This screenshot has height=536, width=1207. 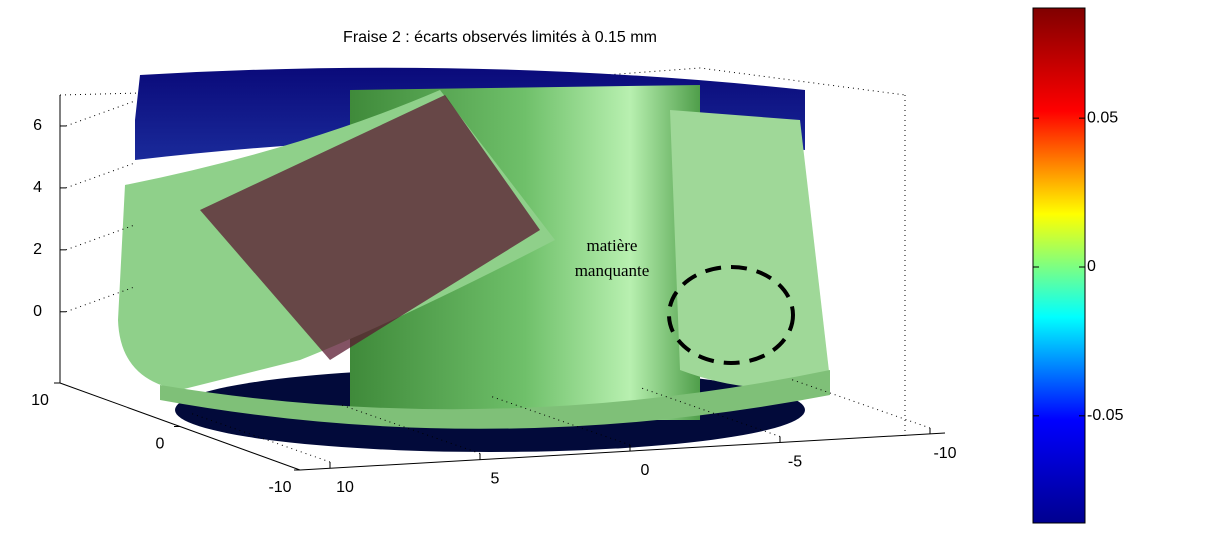 I want to click on tooth, so click(x=750, y=249).